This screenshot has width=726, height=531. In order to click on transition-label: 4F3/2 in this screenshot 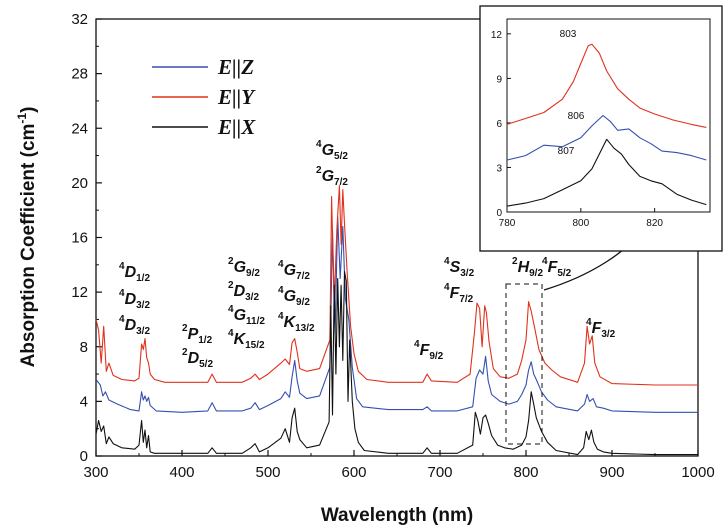, I will do `click(601, 328)`.